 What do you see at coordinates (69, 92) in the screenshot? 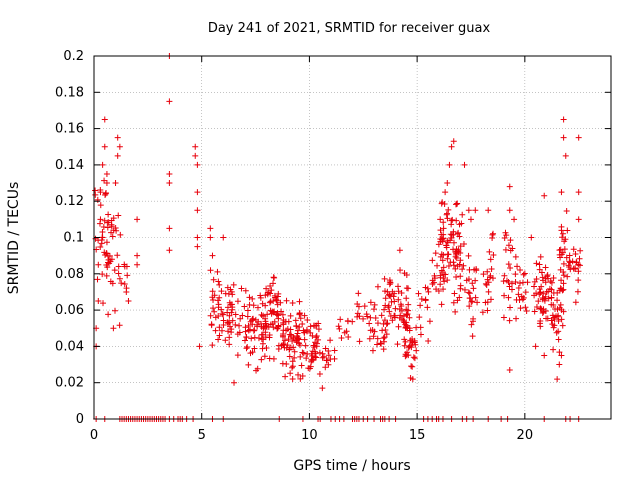
I see `y-tick-label: 0.18` at bounding box center [69, 92].